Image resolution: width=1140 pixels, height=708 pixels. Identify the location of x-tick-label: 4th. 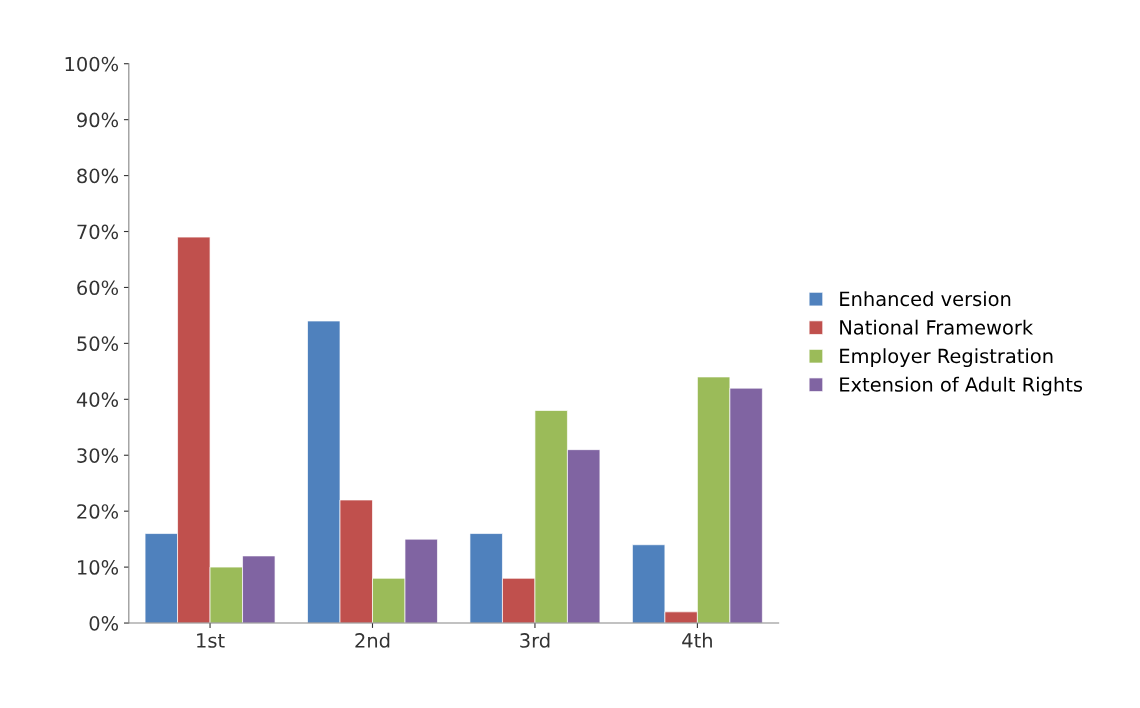
(697, 640).